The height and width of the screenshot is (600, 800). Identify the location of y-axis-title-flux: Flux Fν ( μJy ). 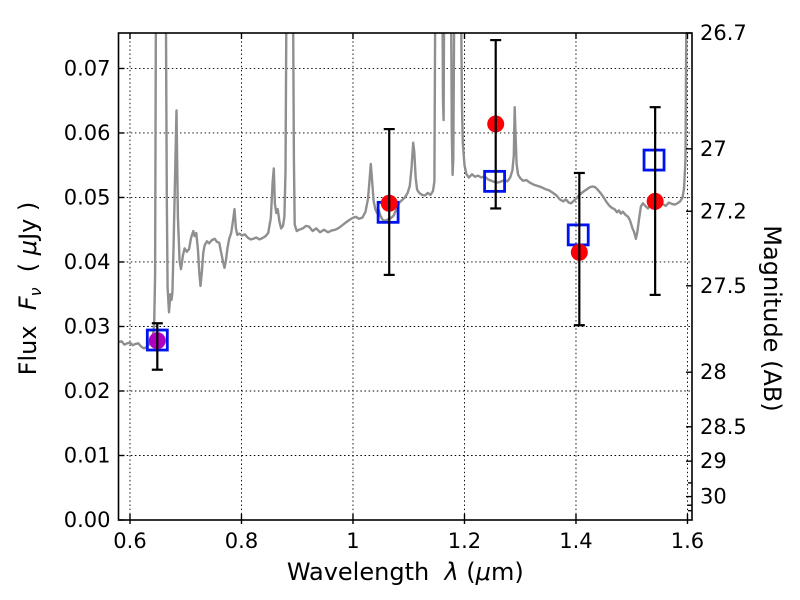
(29, 289).